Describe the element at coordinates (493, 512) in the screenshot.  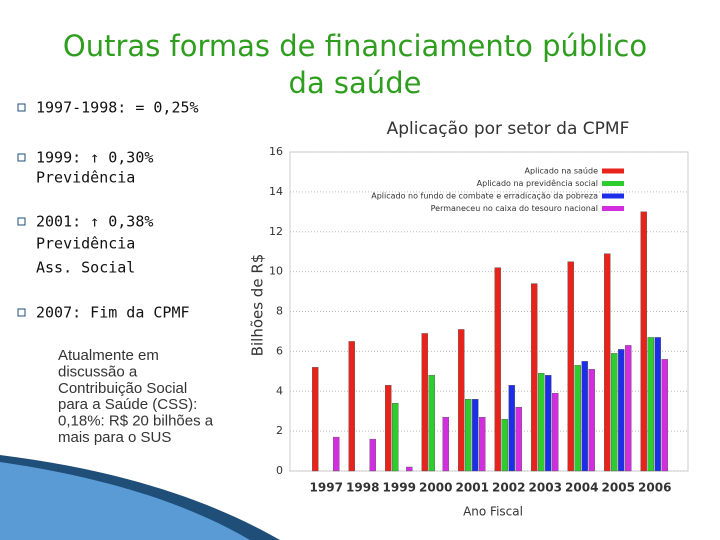
I see `x-axis-label: Ano Fiscal` at that location.